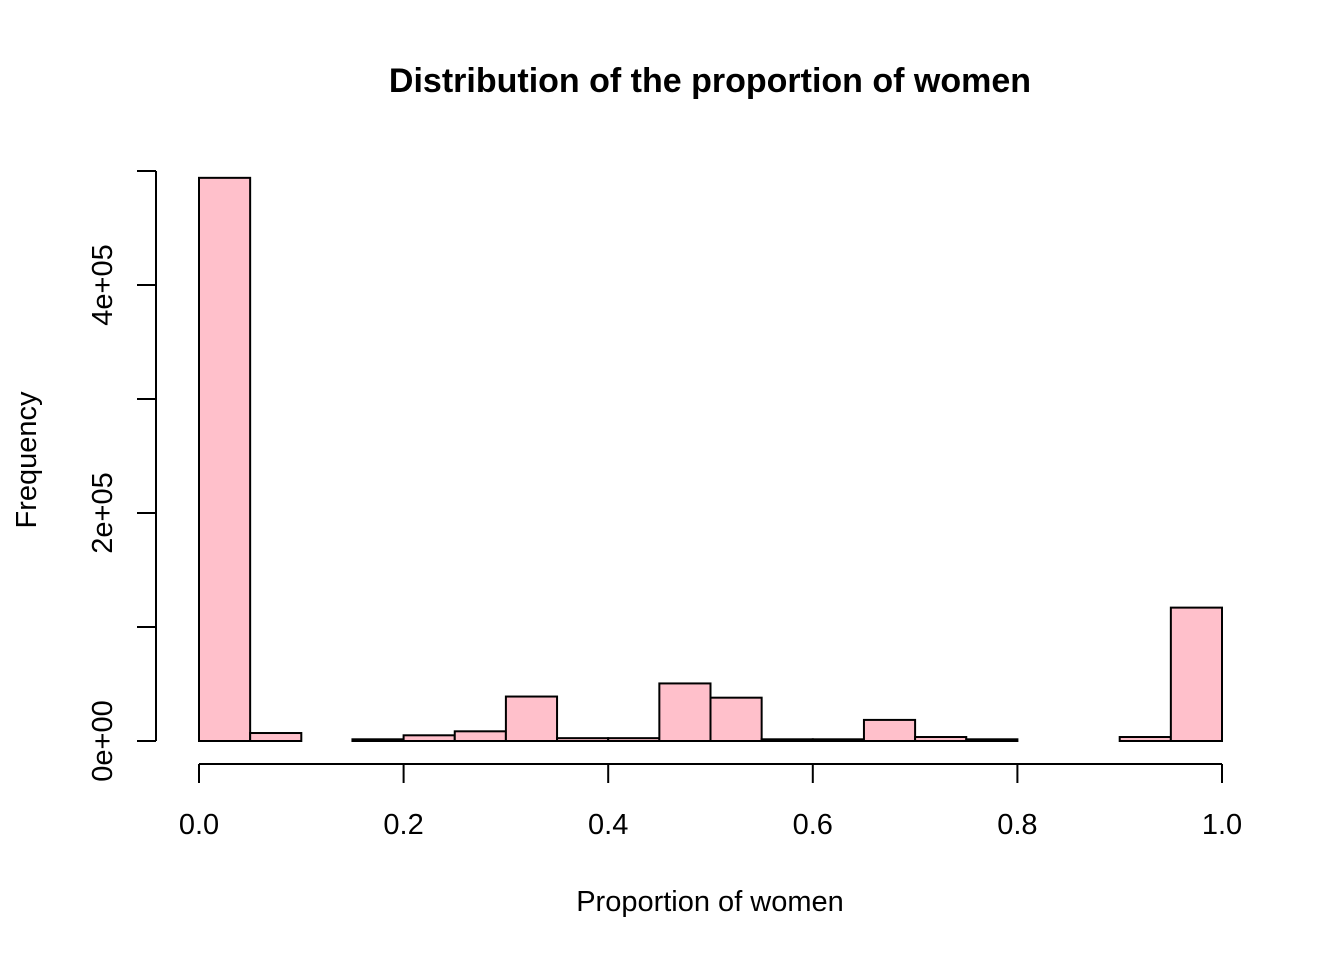 The width and height of the screenshot is (1344, 960). I want to click on x-axis-label: Proportion of women, so click(710, 902).